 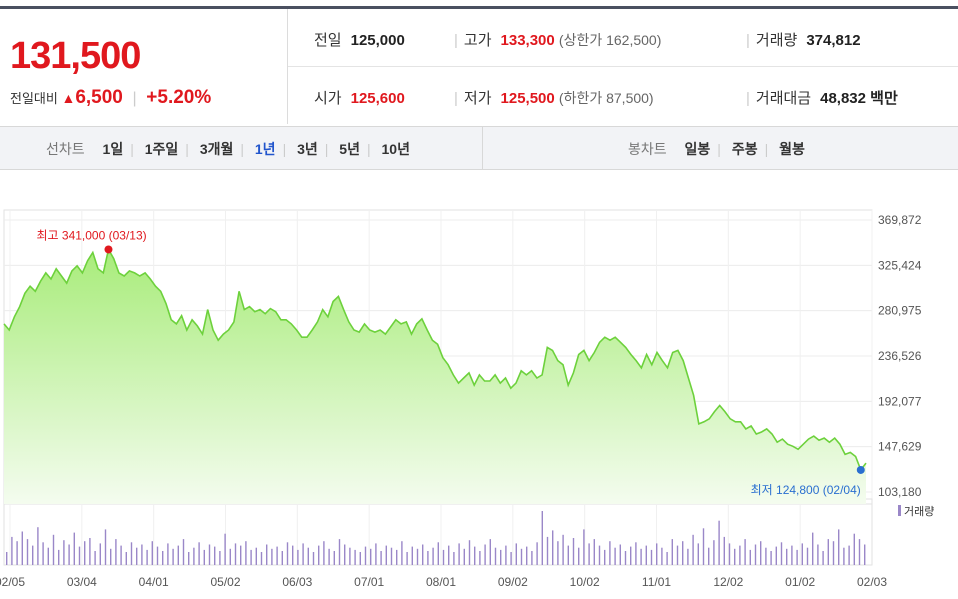 What do you see at coordinates (113, 149) in the screenshot?
I see `tab-1day: 1일` at bounding box center [113, 149].